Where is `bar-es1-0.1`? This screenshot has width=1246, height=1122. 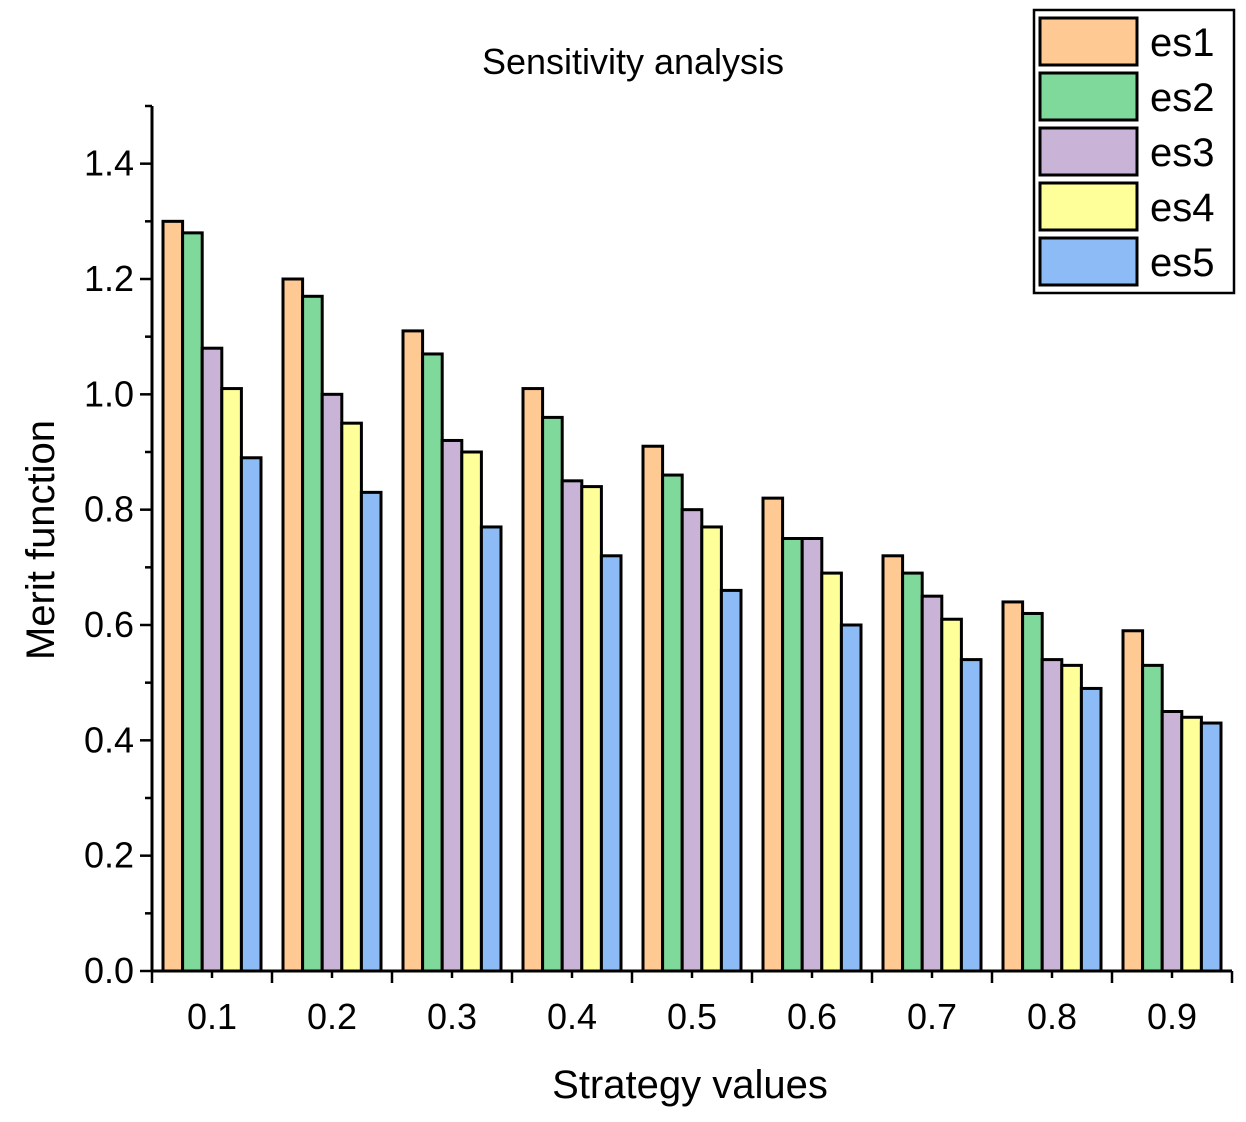
bar-es1-0.1 is located at coordinates (173, 596).